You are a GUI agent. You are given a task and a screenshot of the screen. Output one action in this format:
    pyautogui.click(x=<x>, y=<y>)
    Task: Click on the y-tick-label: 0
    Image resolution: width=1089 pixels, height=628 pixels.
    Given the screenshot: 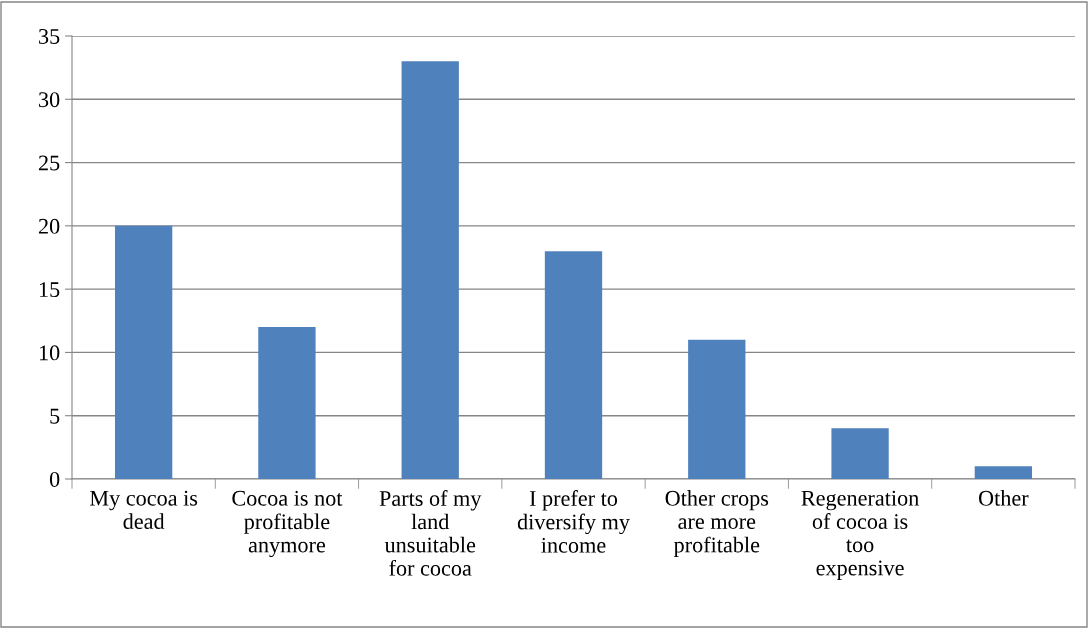 What is the action you would take?
    pyautogui.click(x=54, y=479)
    